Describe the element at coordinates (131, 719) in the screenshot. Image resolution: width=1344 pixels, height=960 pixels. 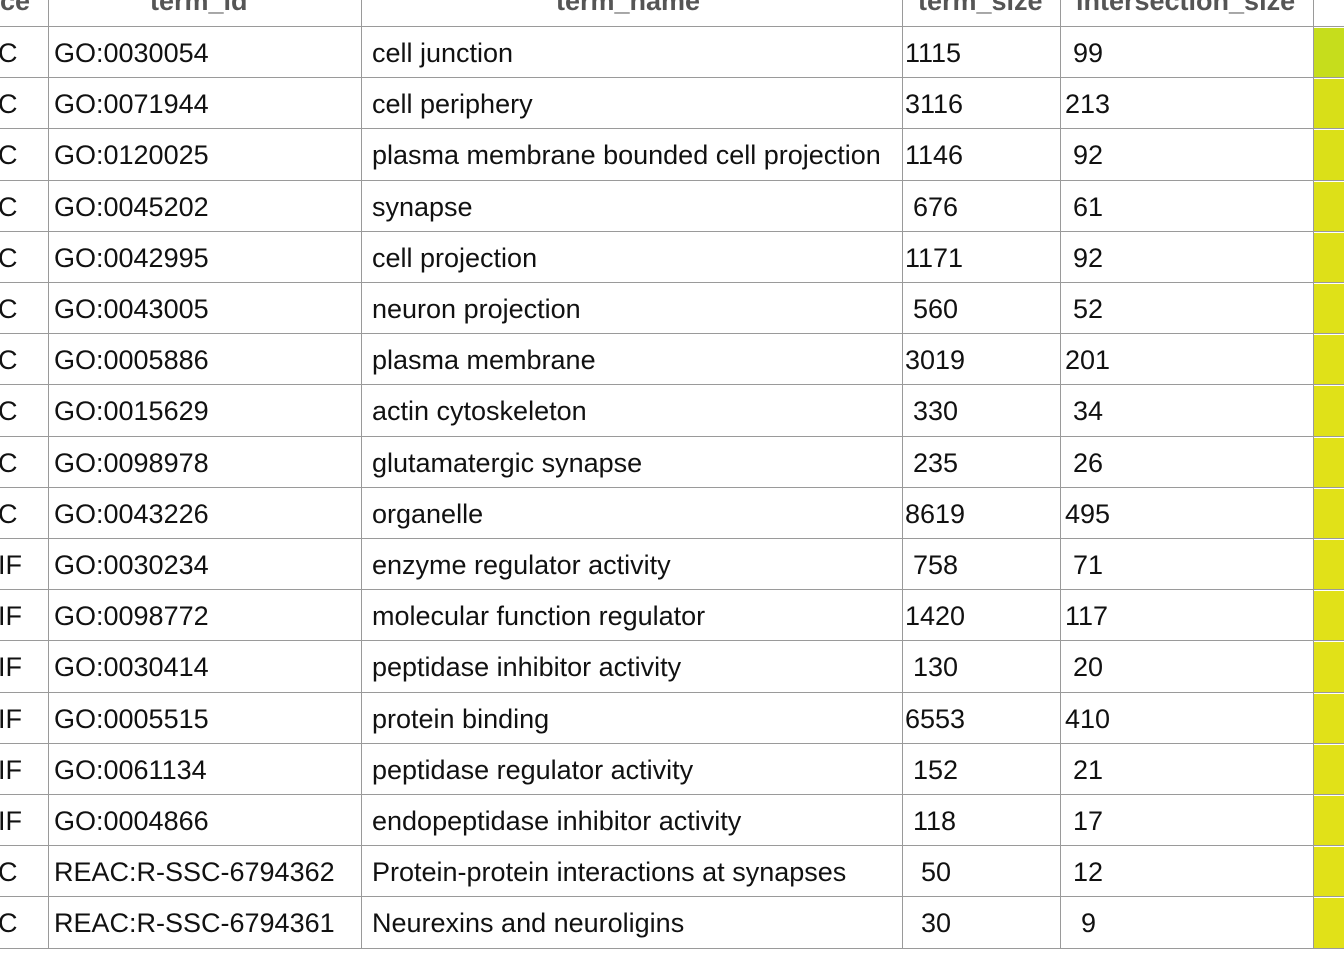
I see `cell-term-id: GO:0005515` at that location.